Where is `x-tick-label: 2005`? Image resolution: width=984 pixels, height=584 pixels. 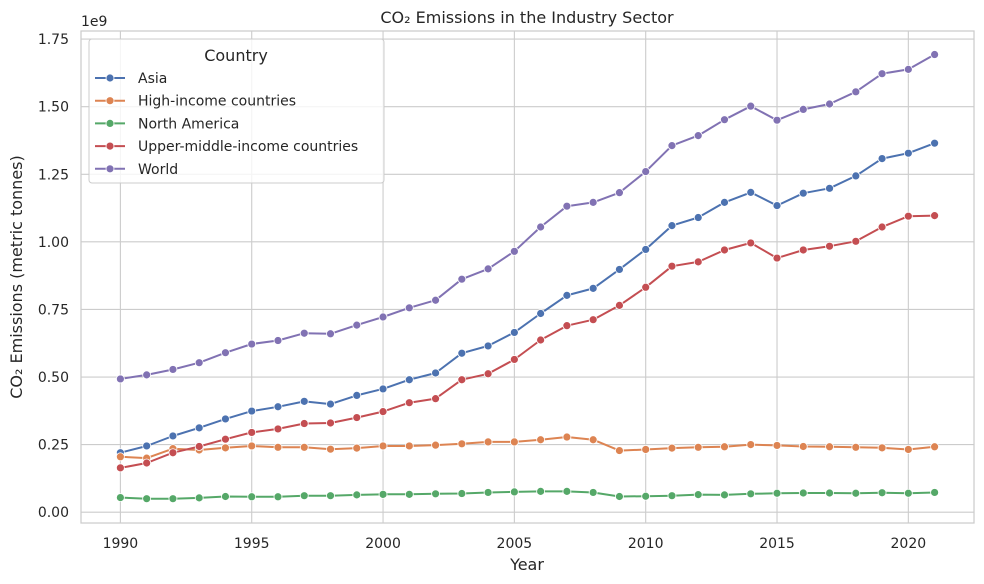
x-tick-label: 2005 is located at coordinates (515, 544).